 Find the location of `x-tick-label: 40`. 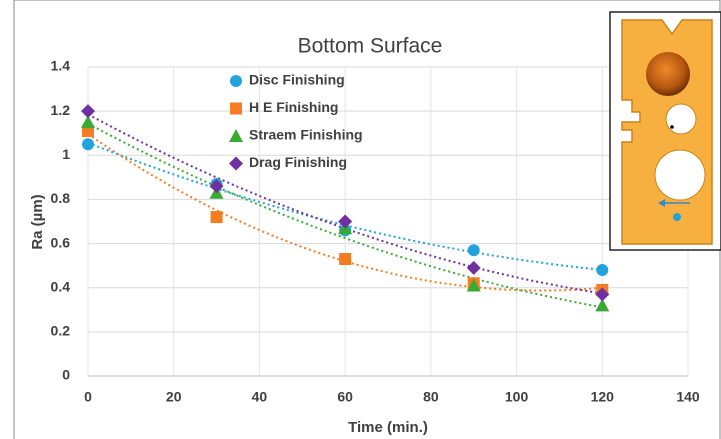

x-tick-label: 40 is located at coordinates (260, 397).